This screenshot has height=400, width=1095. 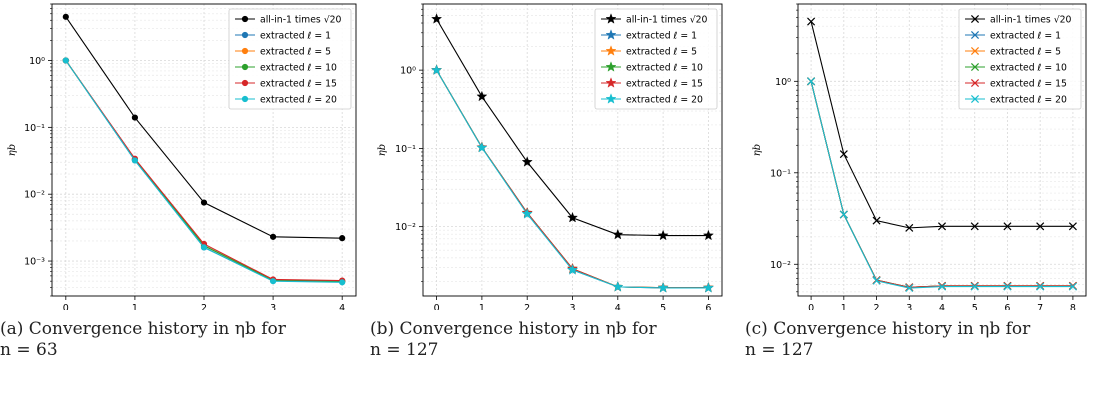 I want to click on x-tick-label: 2, so click(x=877, y=306).